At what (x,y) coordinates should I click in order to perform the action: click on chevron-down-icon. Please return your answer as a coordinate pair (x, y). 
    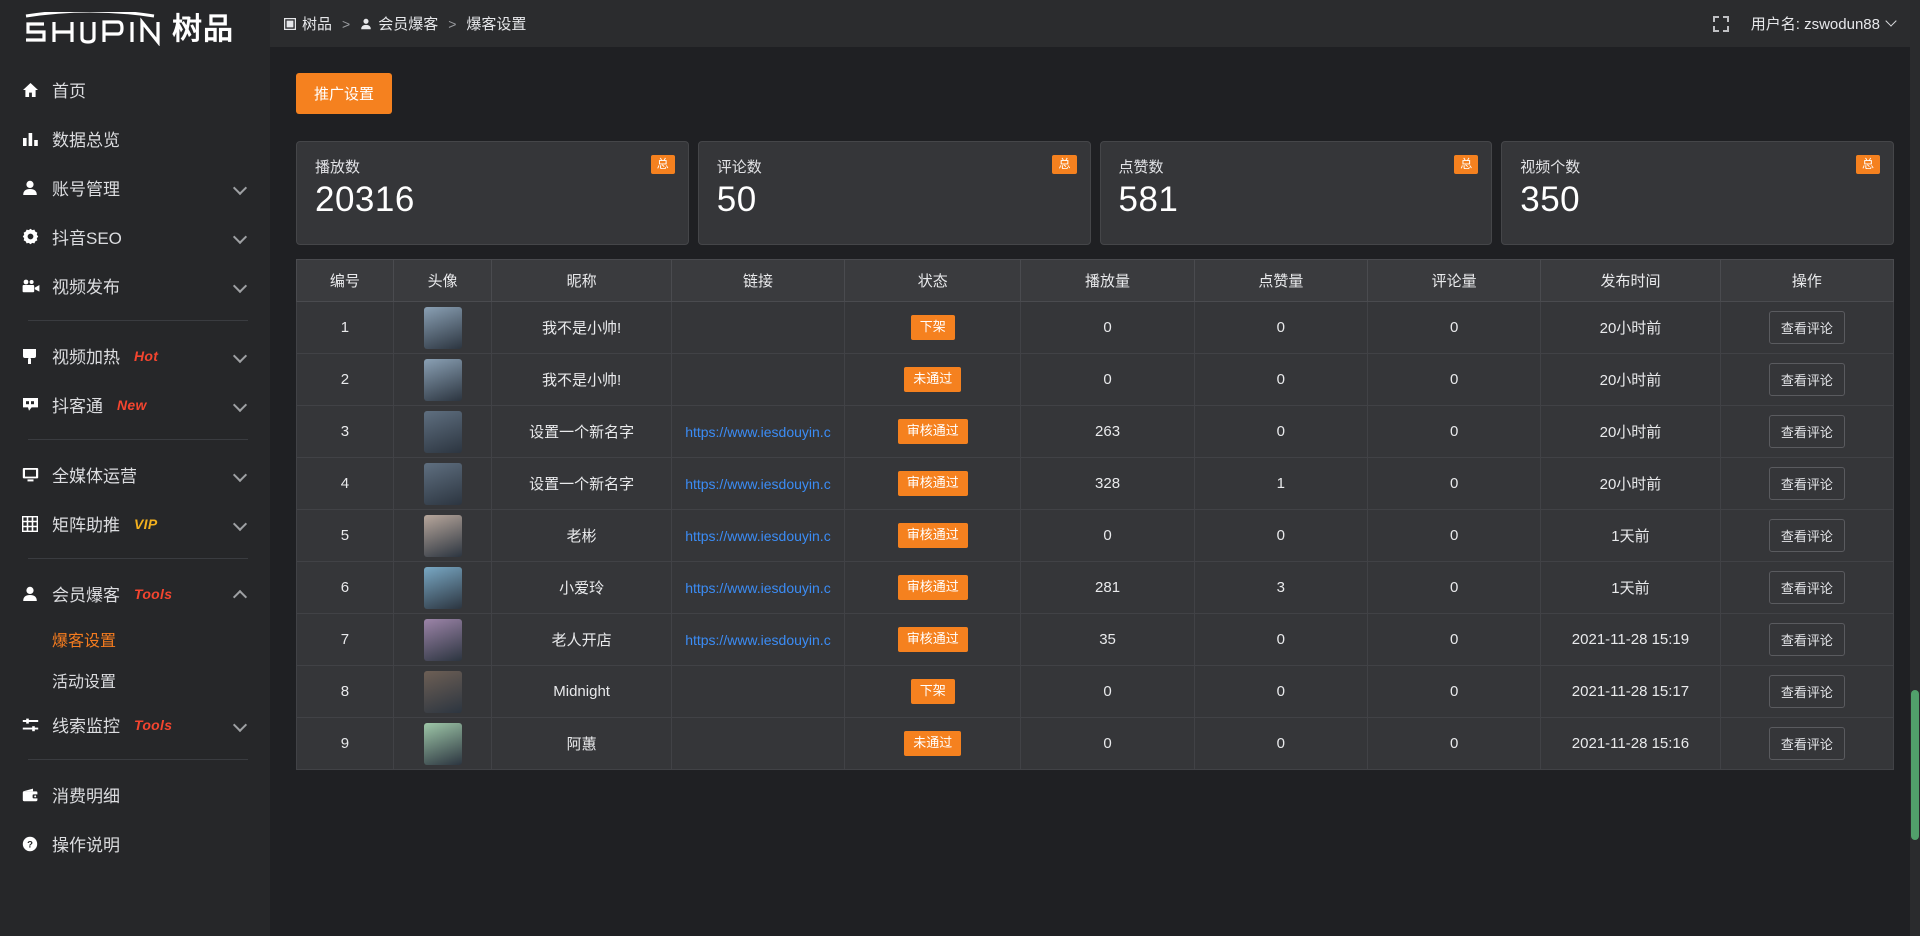
    Looking at the image, I should click on (241, 188).